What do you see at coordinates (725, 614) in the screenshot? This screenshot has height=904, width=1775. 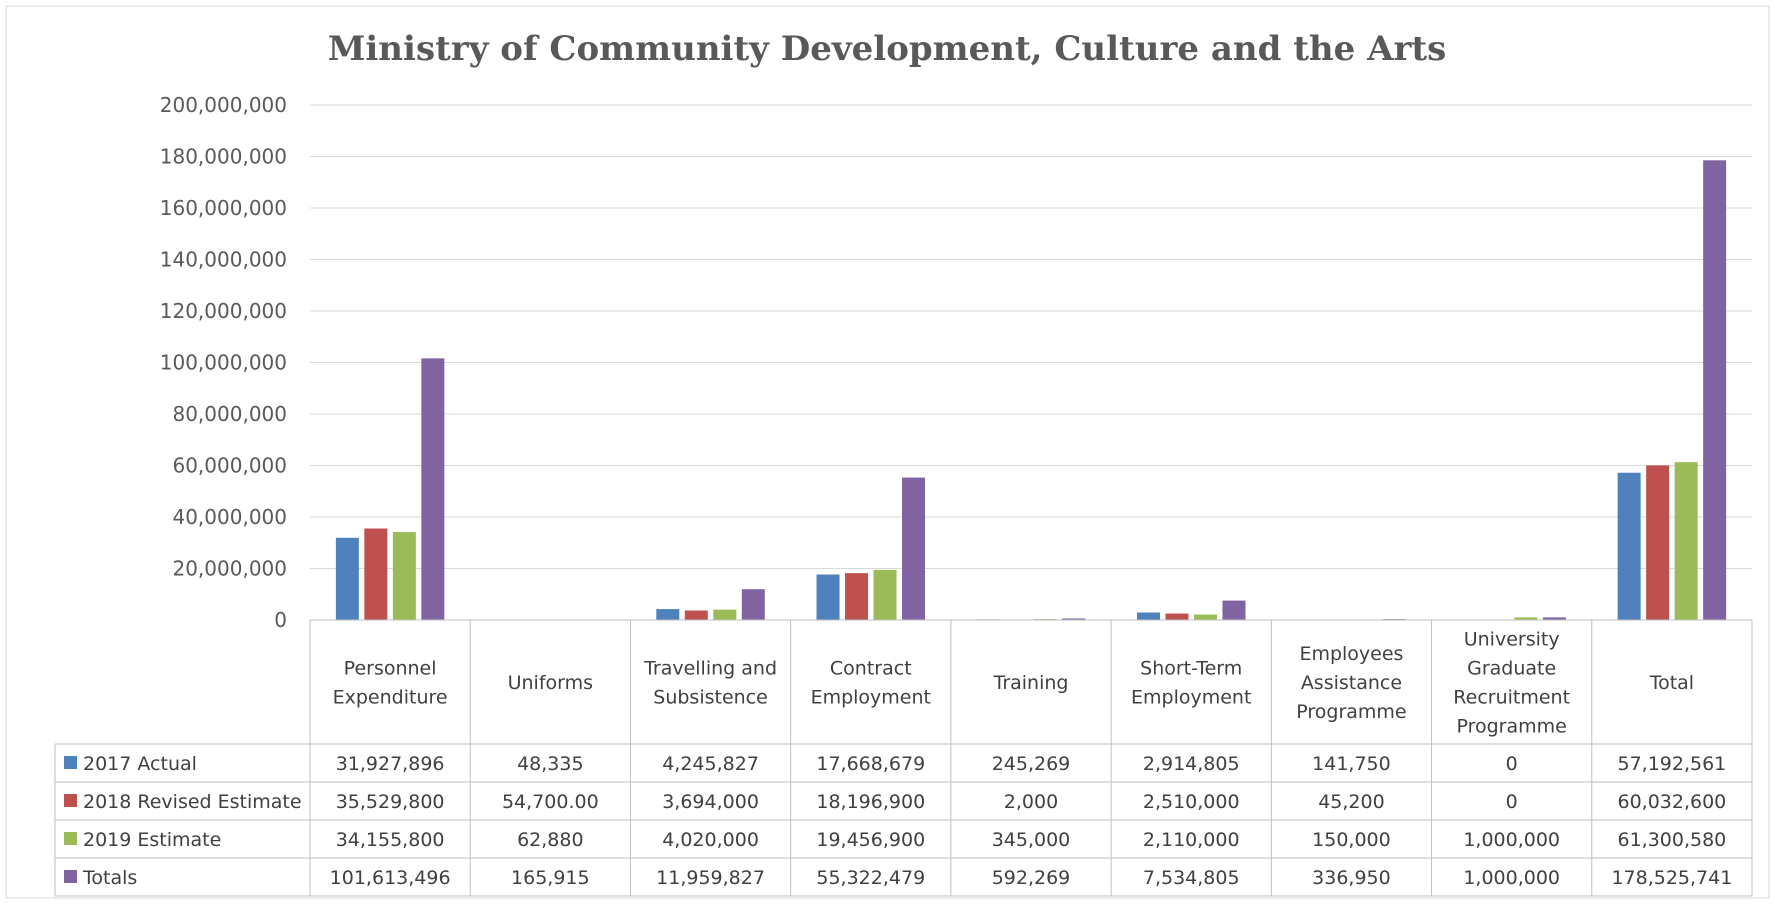 I see `bar-2019-estimate-travelling-and-subsistence` at bounding box center [725, 614].